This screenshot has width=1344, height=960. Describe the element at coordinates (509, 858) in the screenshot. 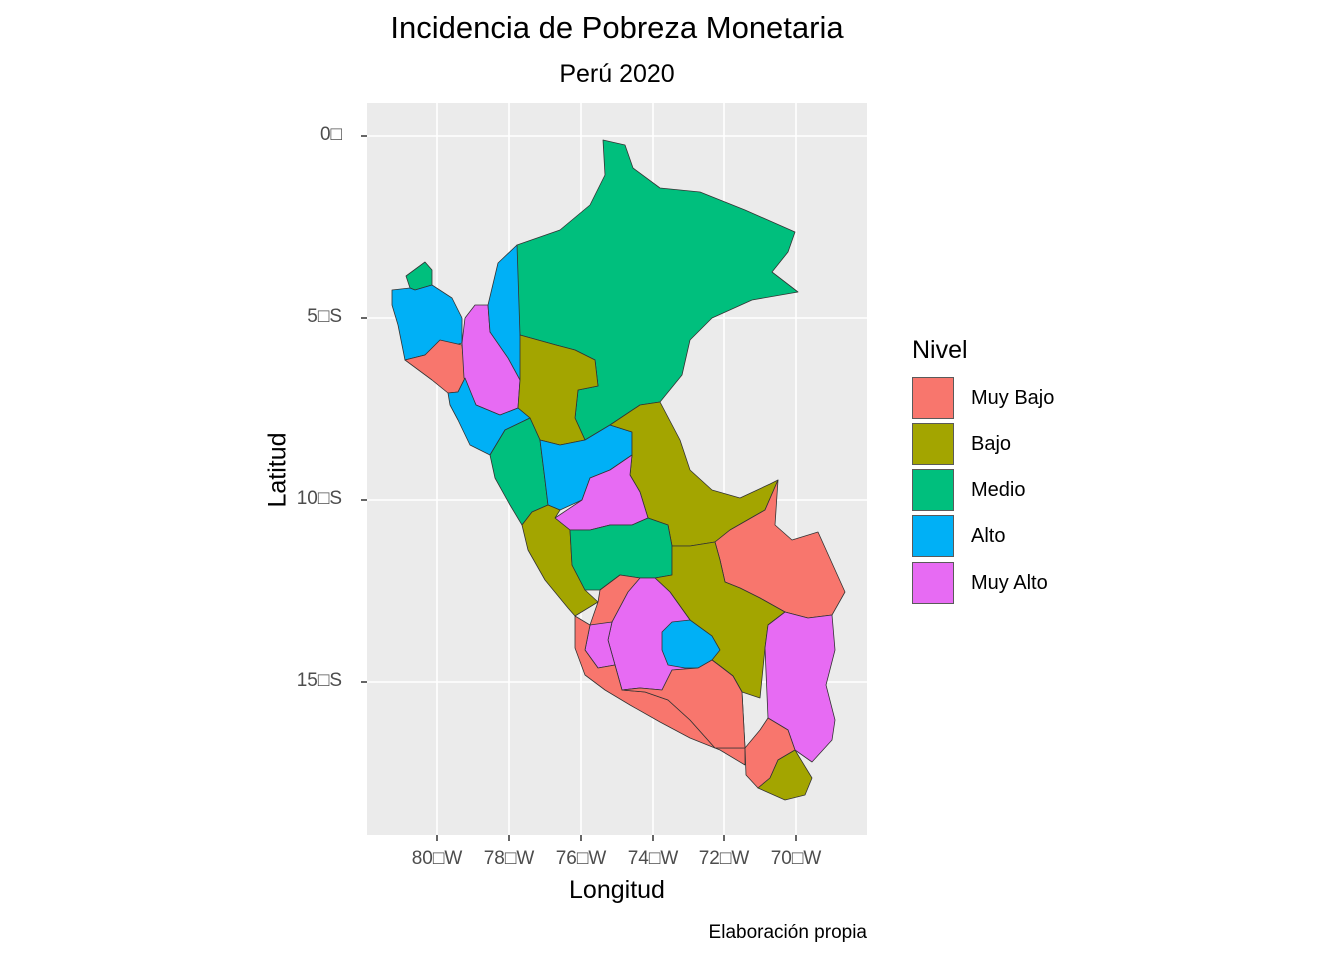

I see `x-tick-label: 78□W` at that location.